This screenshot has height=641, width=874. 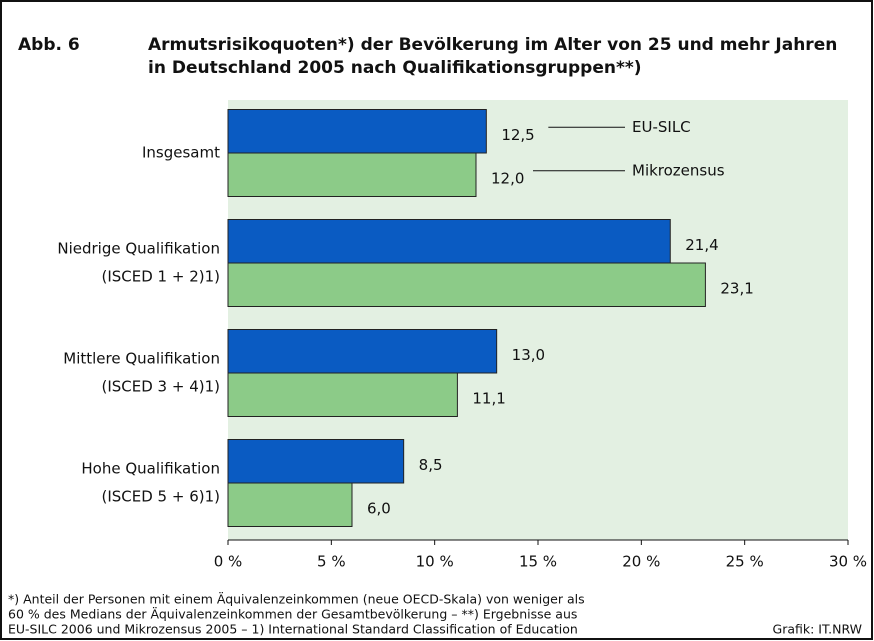 What do you see at coordinates (538, 562) in the screenshot?
I see `x-tick-label: 15 %` at bounding box center [538, 562].